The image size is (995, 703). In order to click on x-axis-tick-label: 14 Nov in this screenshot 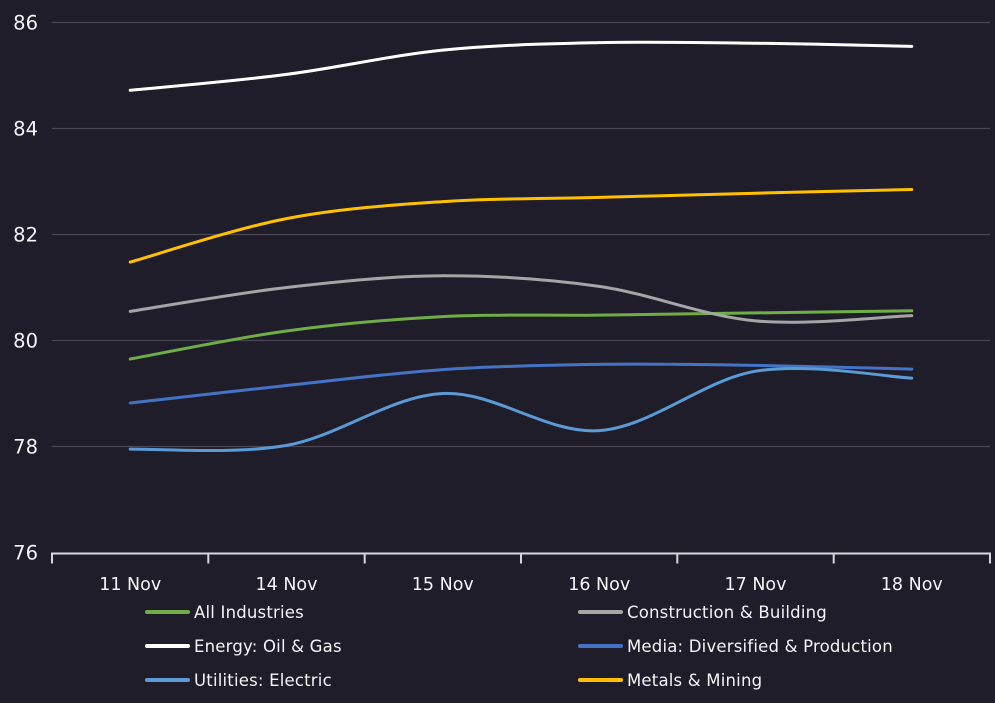, I will do `click(287, 585)`.